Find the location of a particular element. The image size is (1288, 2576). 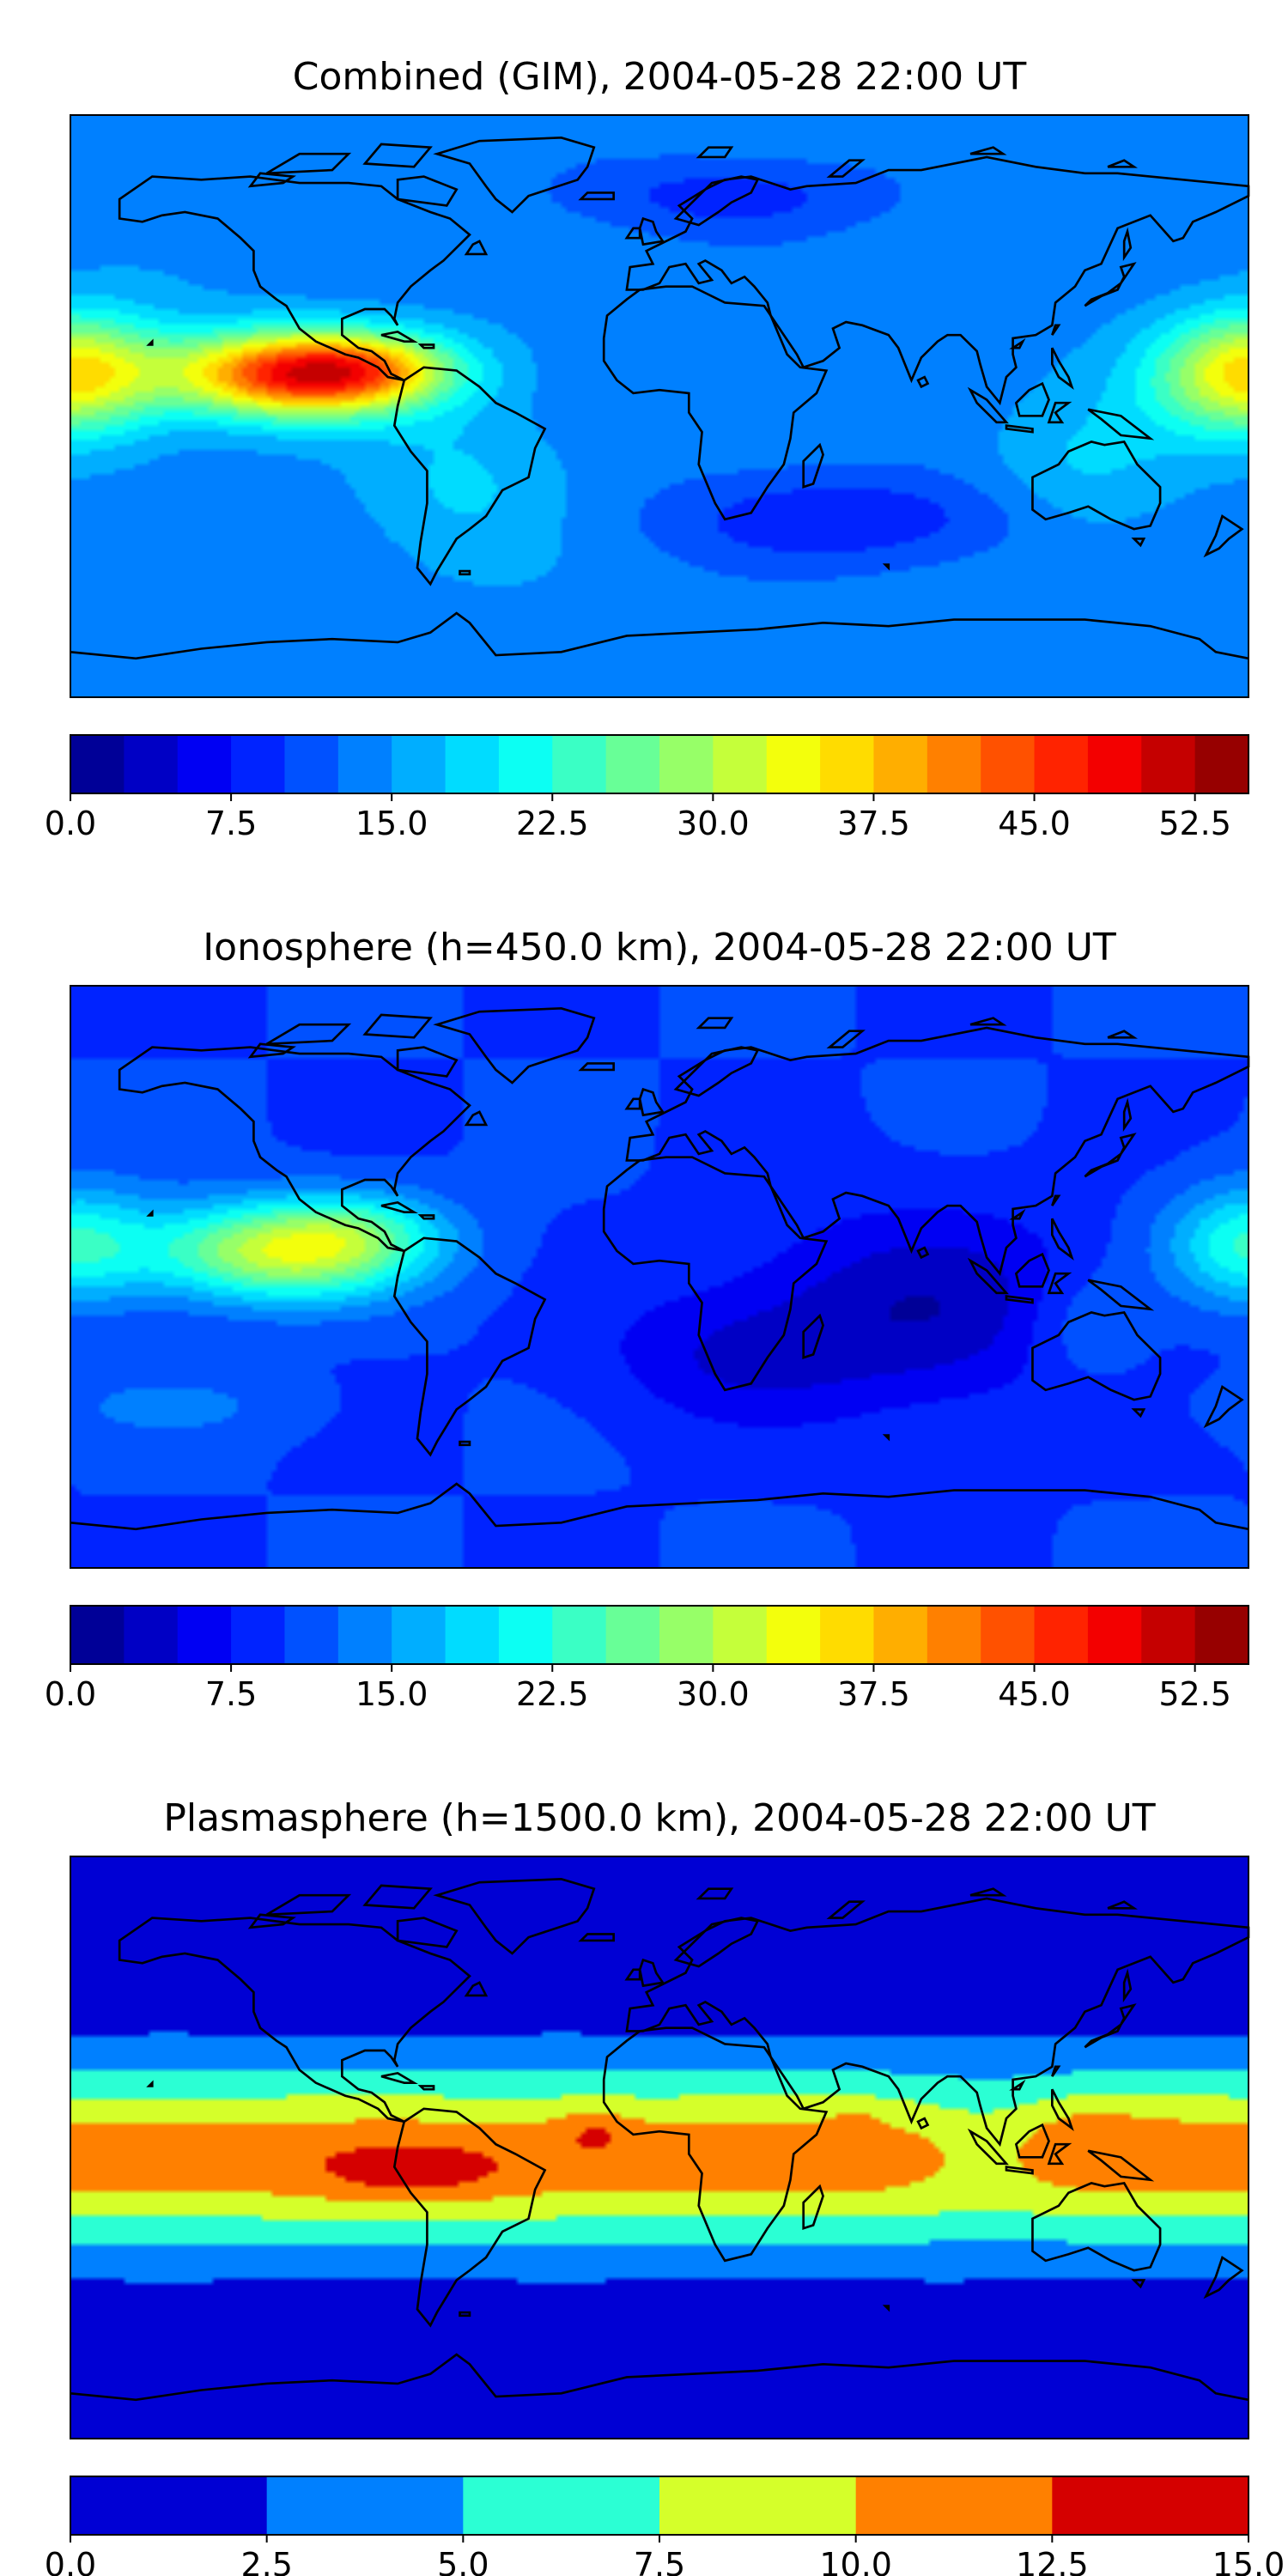

colorbar-tick-label: 10.0 is located at coordinates (856, 2561).